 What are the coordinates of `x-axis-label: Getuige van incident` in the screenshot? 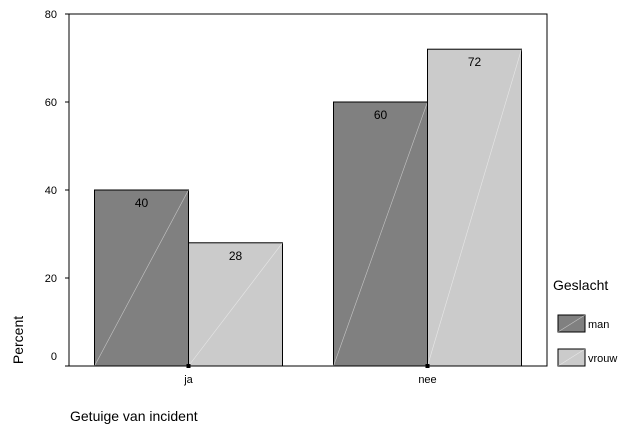 It's located at (134, 416).